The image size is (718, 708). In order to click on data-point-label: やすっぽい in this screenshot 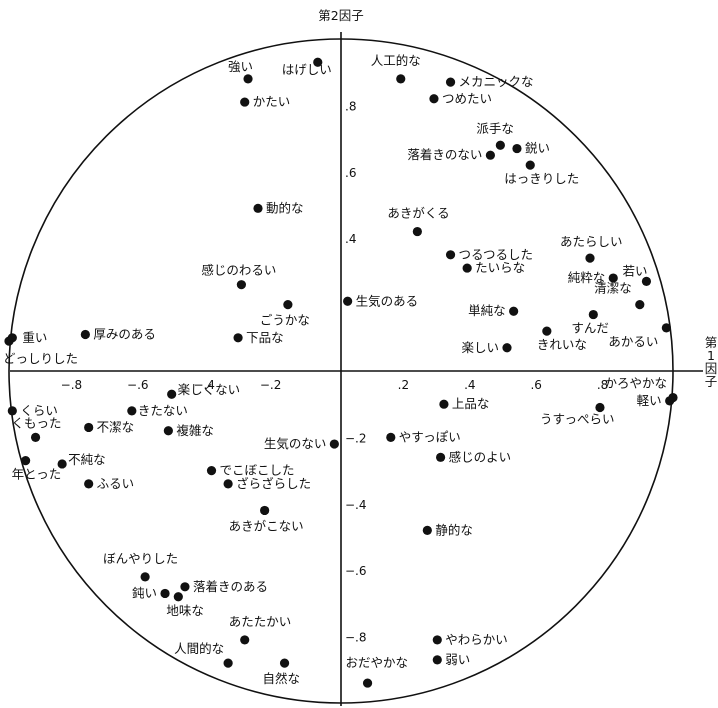, I will do `click(430, 436)`.